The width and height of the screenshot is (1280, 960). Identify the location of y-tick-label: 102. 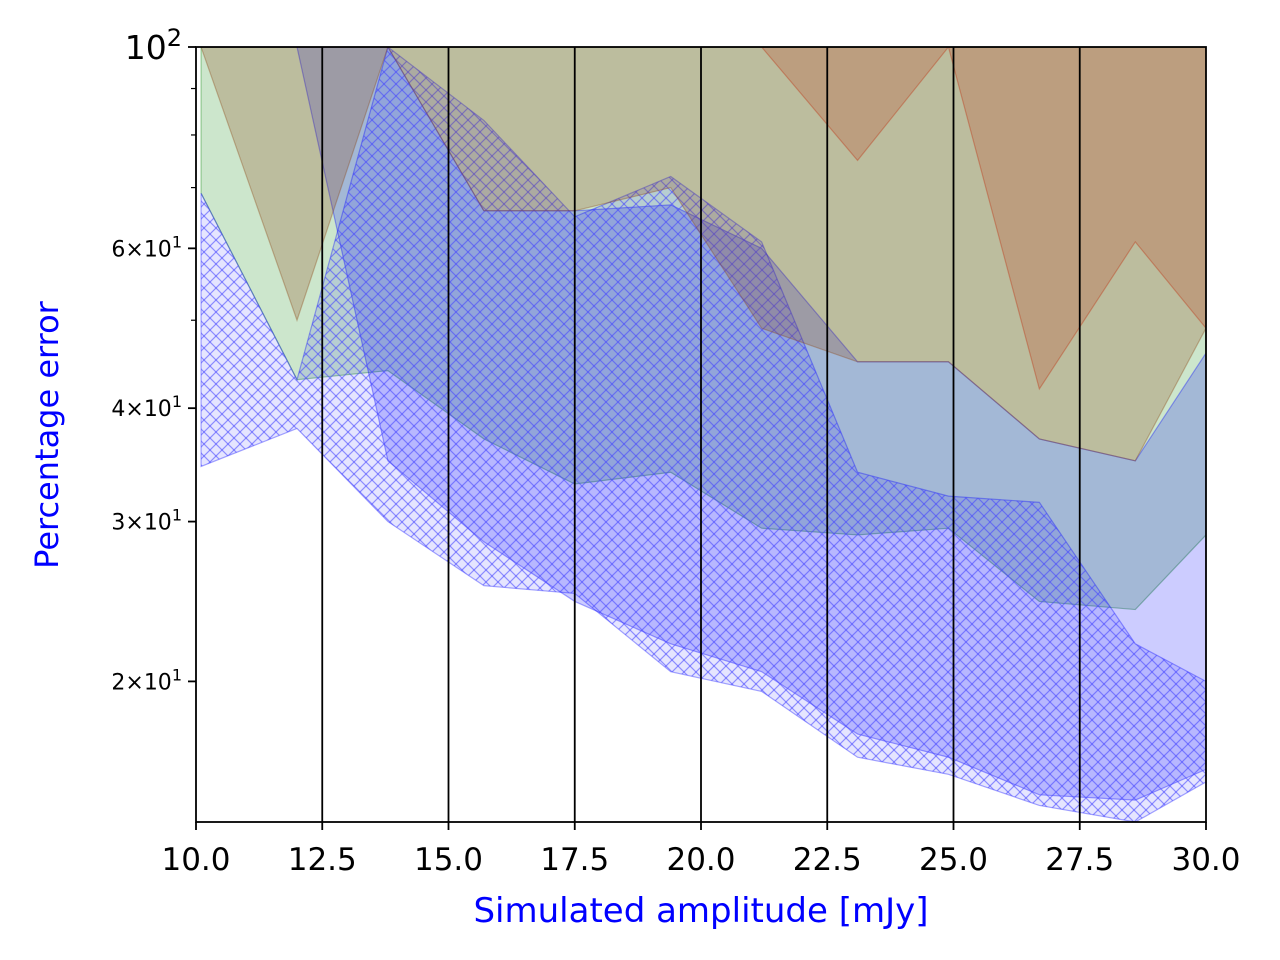
(153, 45).